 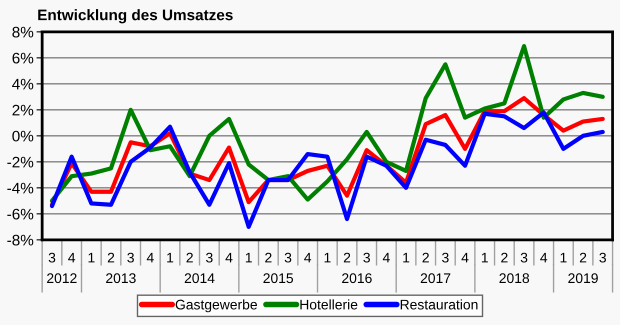 I want to click on text: 2016, so click(x=357, y=278).